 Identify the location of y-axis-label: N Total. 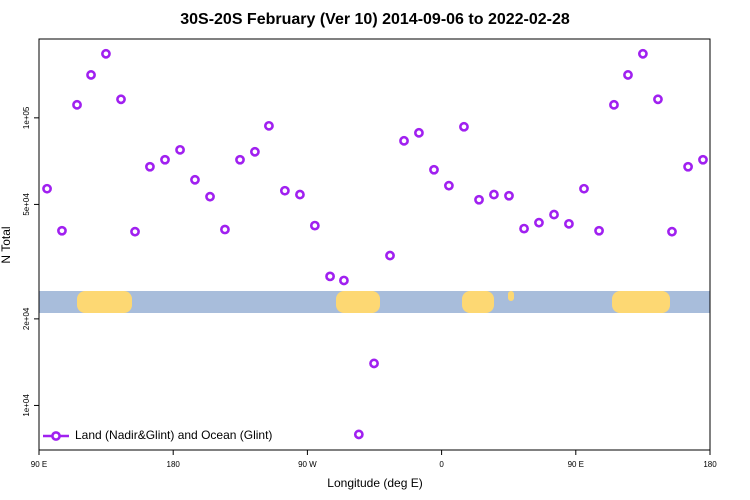
(6, 244).